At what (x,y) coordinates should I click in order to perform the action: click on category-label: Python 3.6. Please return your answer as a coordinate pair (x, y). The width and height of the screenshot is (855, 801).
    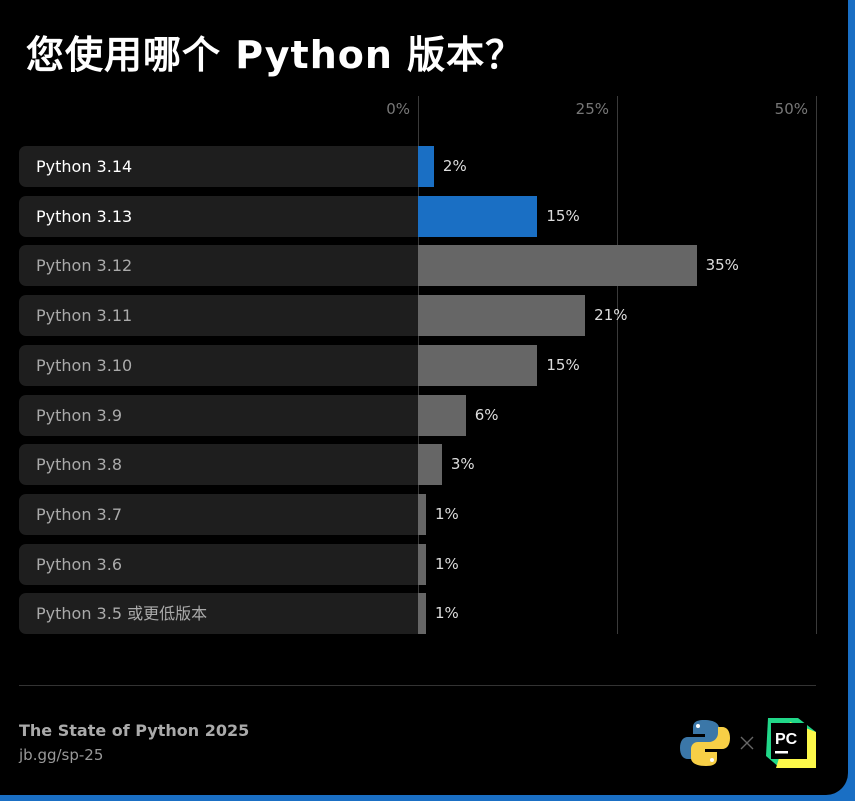
    Looking at the image, I should click on (79, 564).